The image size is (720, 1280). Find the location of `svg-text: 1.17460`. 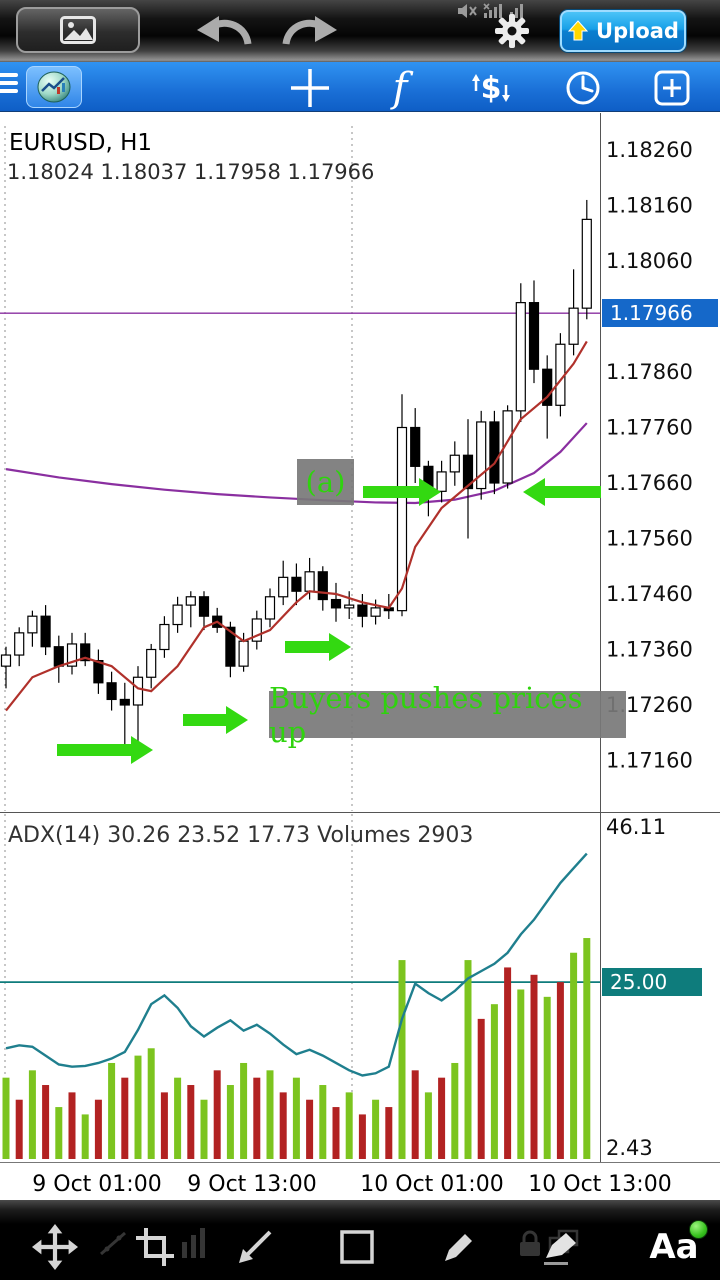

svg-text: 1.17460 is located at coordinates (649, 594).